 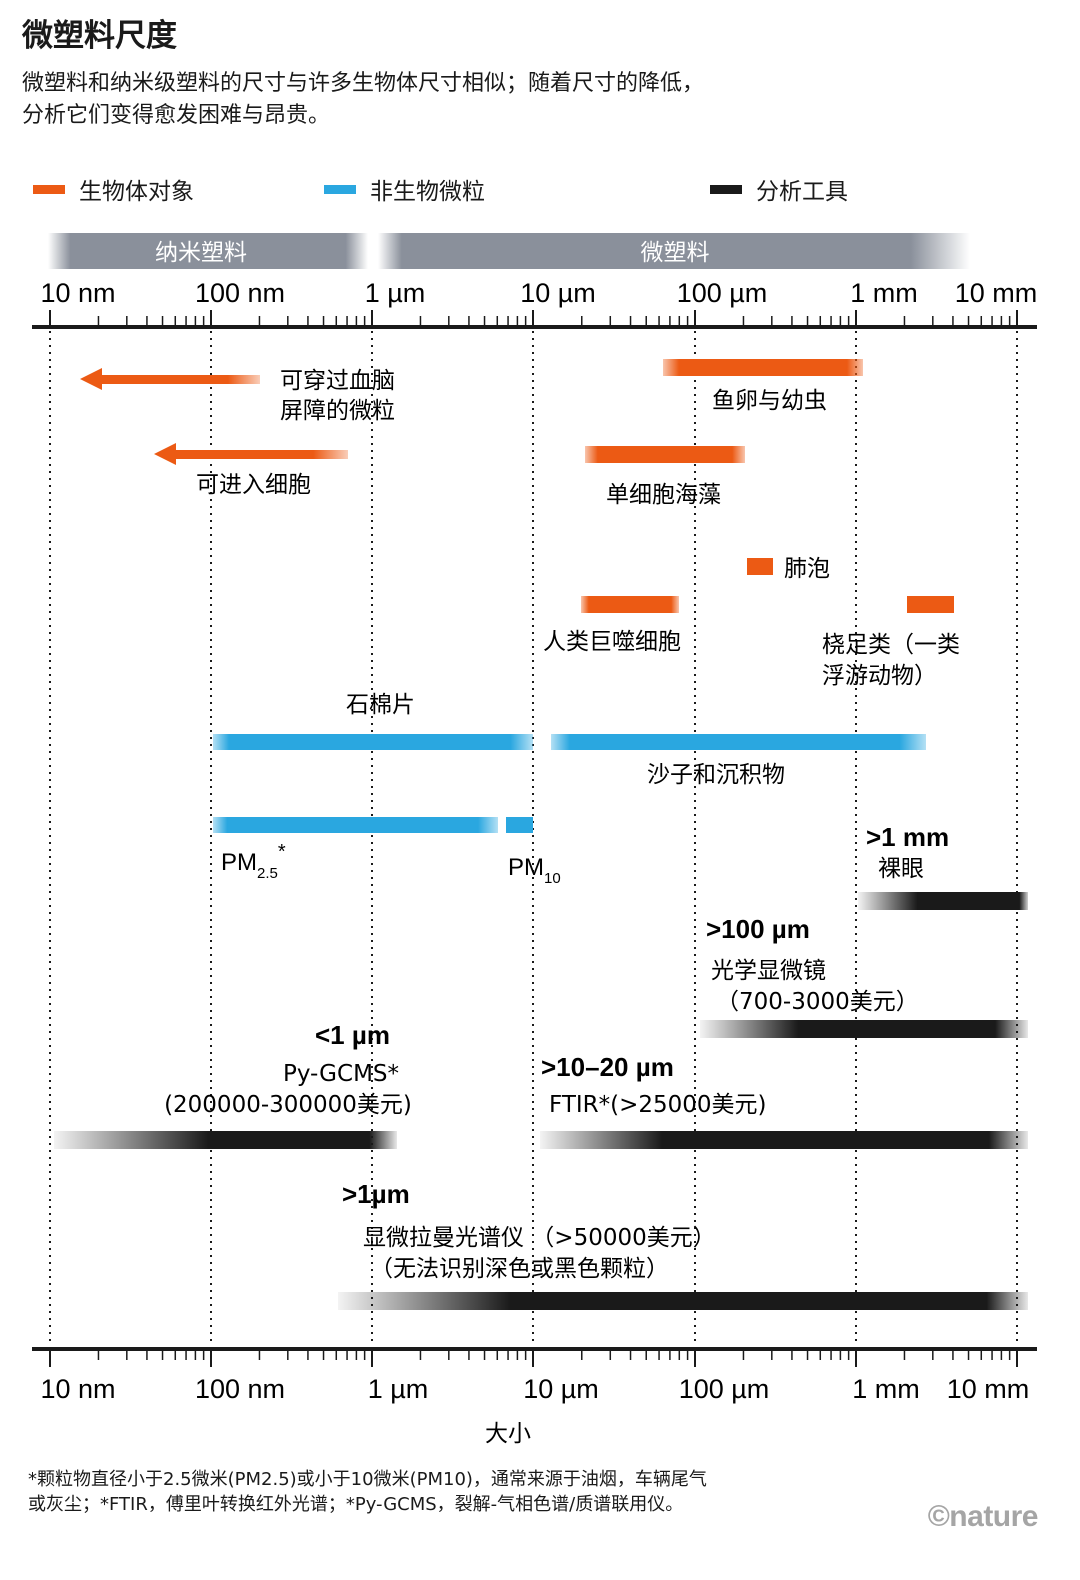 What do you see at coordinates (337, 411) in the screenshot?
I see `bbb-label-line2: 屏障的微粒` at bounding box center [337, 411].